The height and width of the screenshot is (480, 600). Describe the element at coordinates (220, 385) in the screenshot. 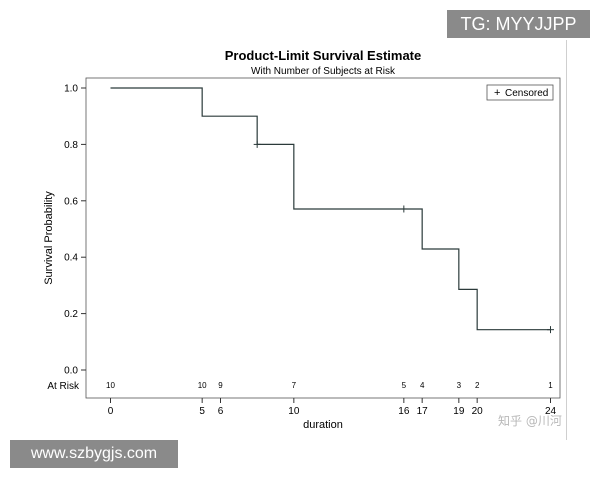

I see `at-risk-count: 9` at that location.